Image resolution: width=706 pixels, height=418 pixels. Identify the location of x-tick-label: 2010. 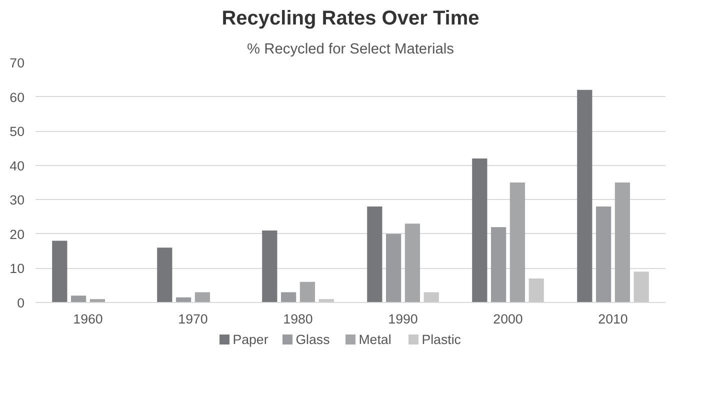
(613, 319).